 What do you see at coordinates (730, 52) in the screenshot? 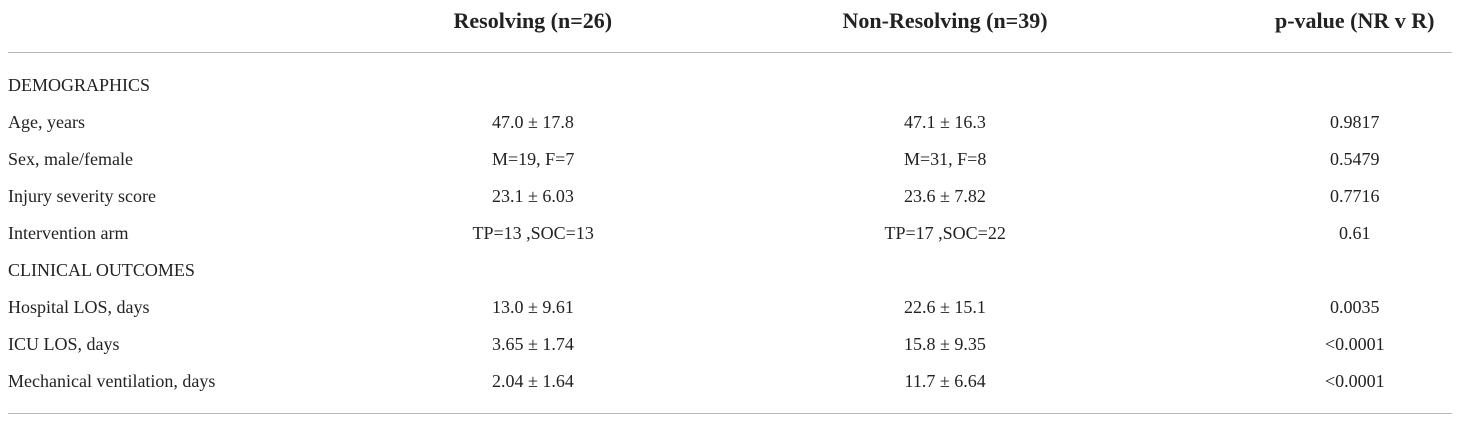
I see `header-rule` at bounding box center [730, 52].